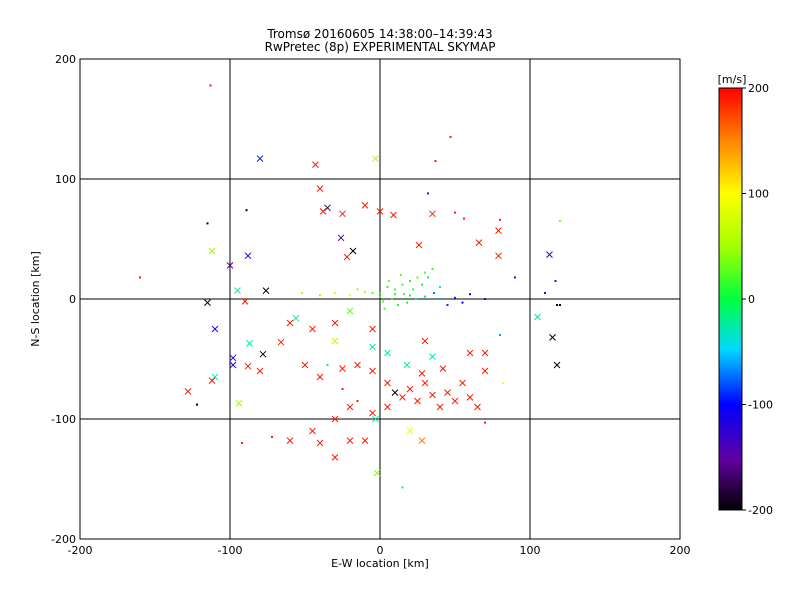 The height and width of the screenshot is (600, 800). What do you see at coordinates (230, 550) in the screenshot?
I see `x-tick-label: -100` at bounding box center [230, 550].